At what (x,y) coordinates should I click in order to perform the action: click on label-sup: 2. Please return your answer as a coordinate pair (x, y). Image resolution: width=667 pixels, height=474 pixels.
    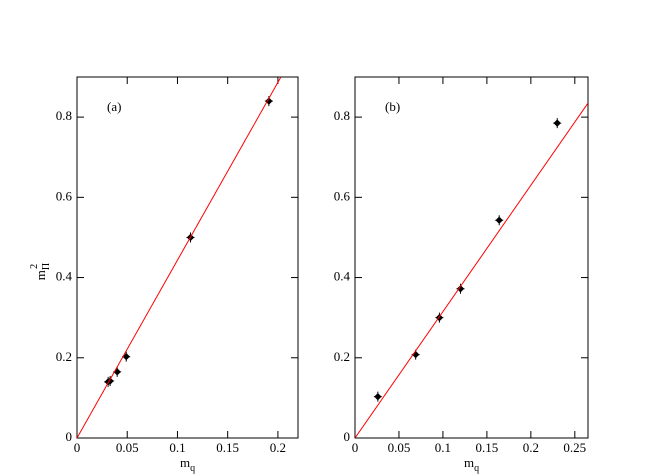
    Looking at the image, I should click on (34, 266).